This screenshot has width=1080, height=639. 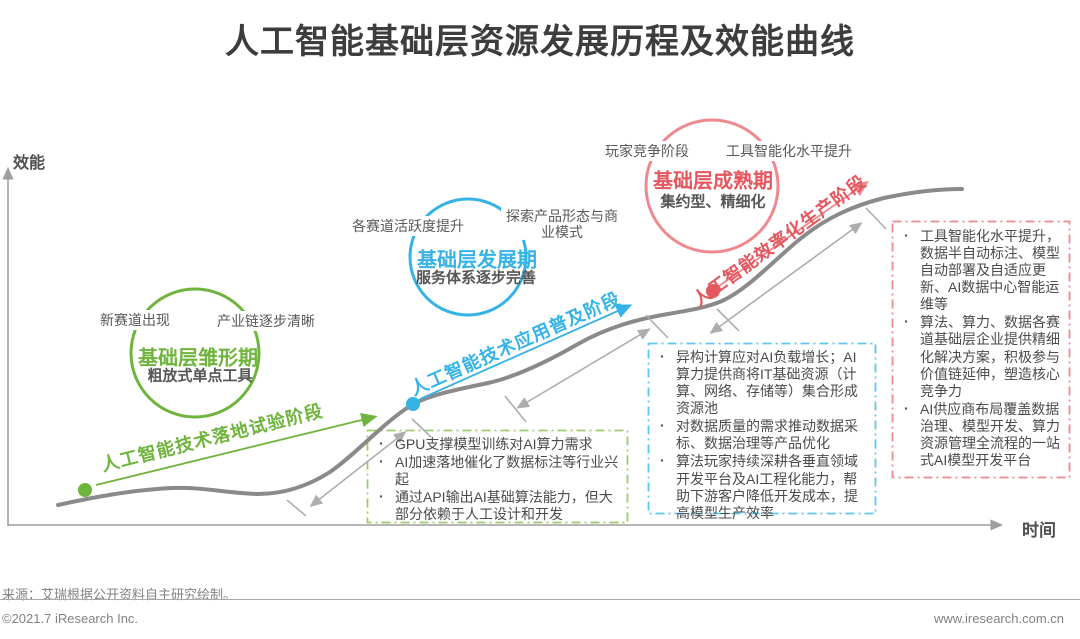 I want to click on stage1-phase-arrow, so click(x=236, y=449).